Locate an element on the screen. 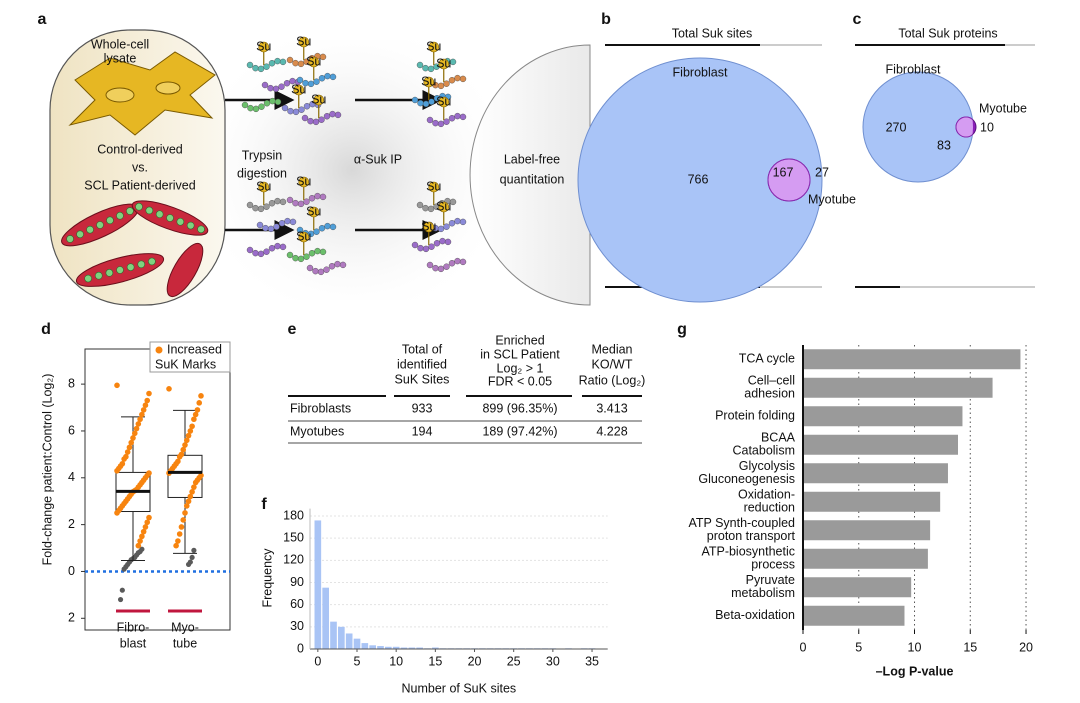 This screenshot has width=1080, height=703. overlap-region is located at coordinates (789, 180).